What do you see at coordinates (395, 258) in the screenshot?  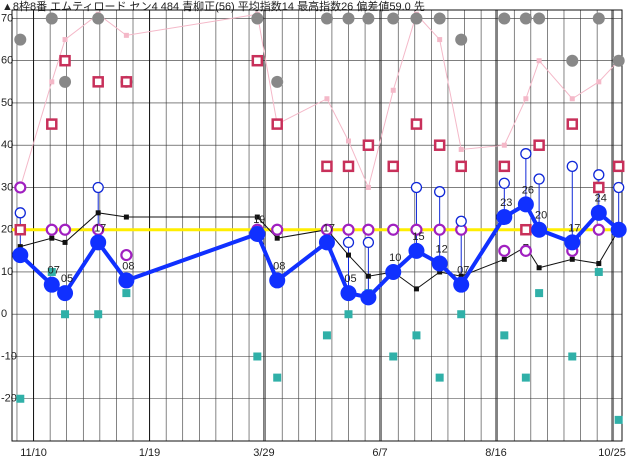 I see `value-label: 10` at bounding box center [395, 258].